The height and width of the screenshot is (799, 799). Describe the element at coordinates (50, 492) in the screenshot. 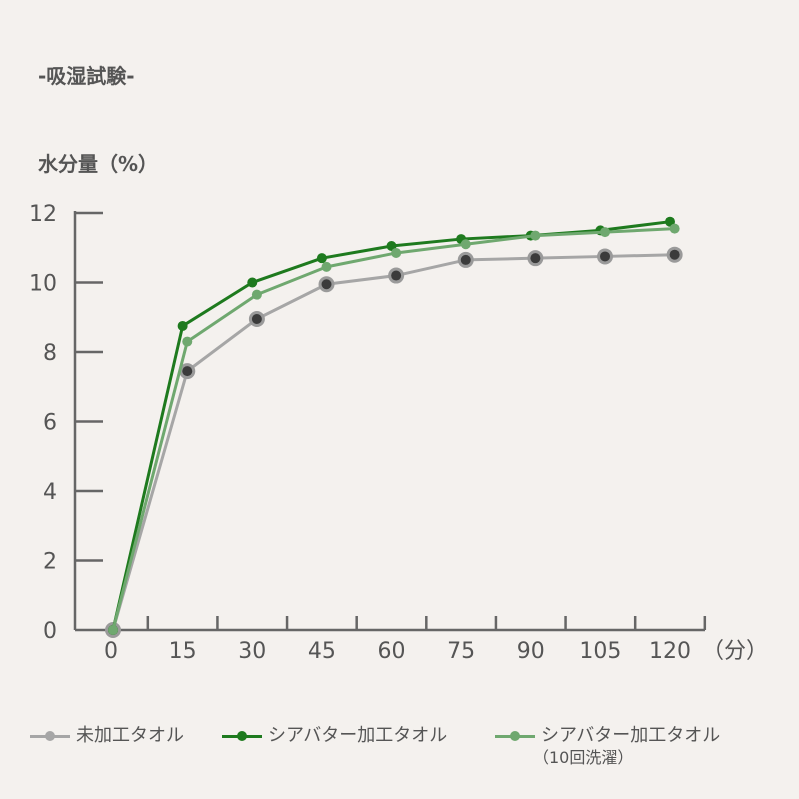

I see `y-tick-label: 4` at that location.